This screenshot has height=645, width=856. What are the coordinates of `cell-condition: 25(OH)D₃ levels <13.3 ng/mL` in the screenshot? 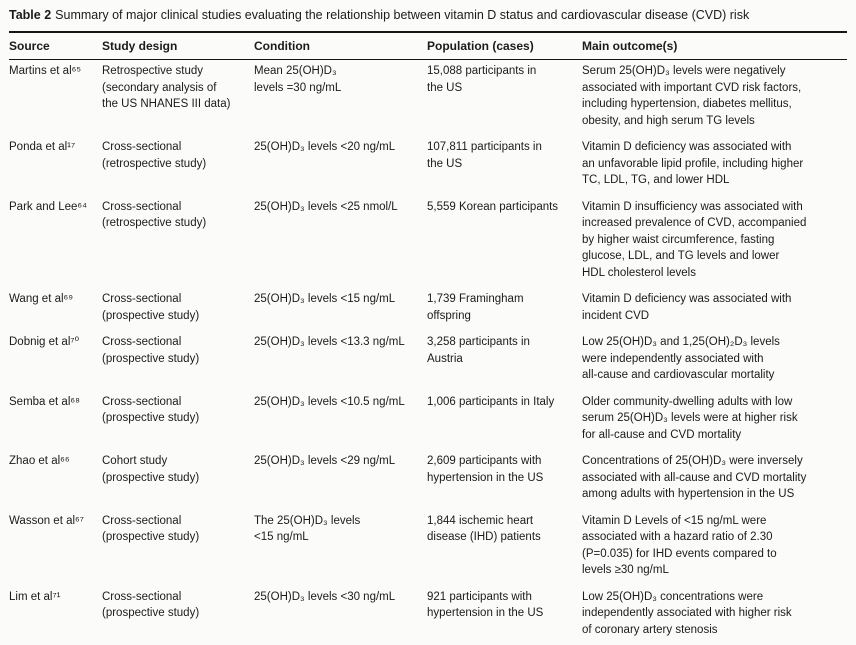 It's located at (340, 361).